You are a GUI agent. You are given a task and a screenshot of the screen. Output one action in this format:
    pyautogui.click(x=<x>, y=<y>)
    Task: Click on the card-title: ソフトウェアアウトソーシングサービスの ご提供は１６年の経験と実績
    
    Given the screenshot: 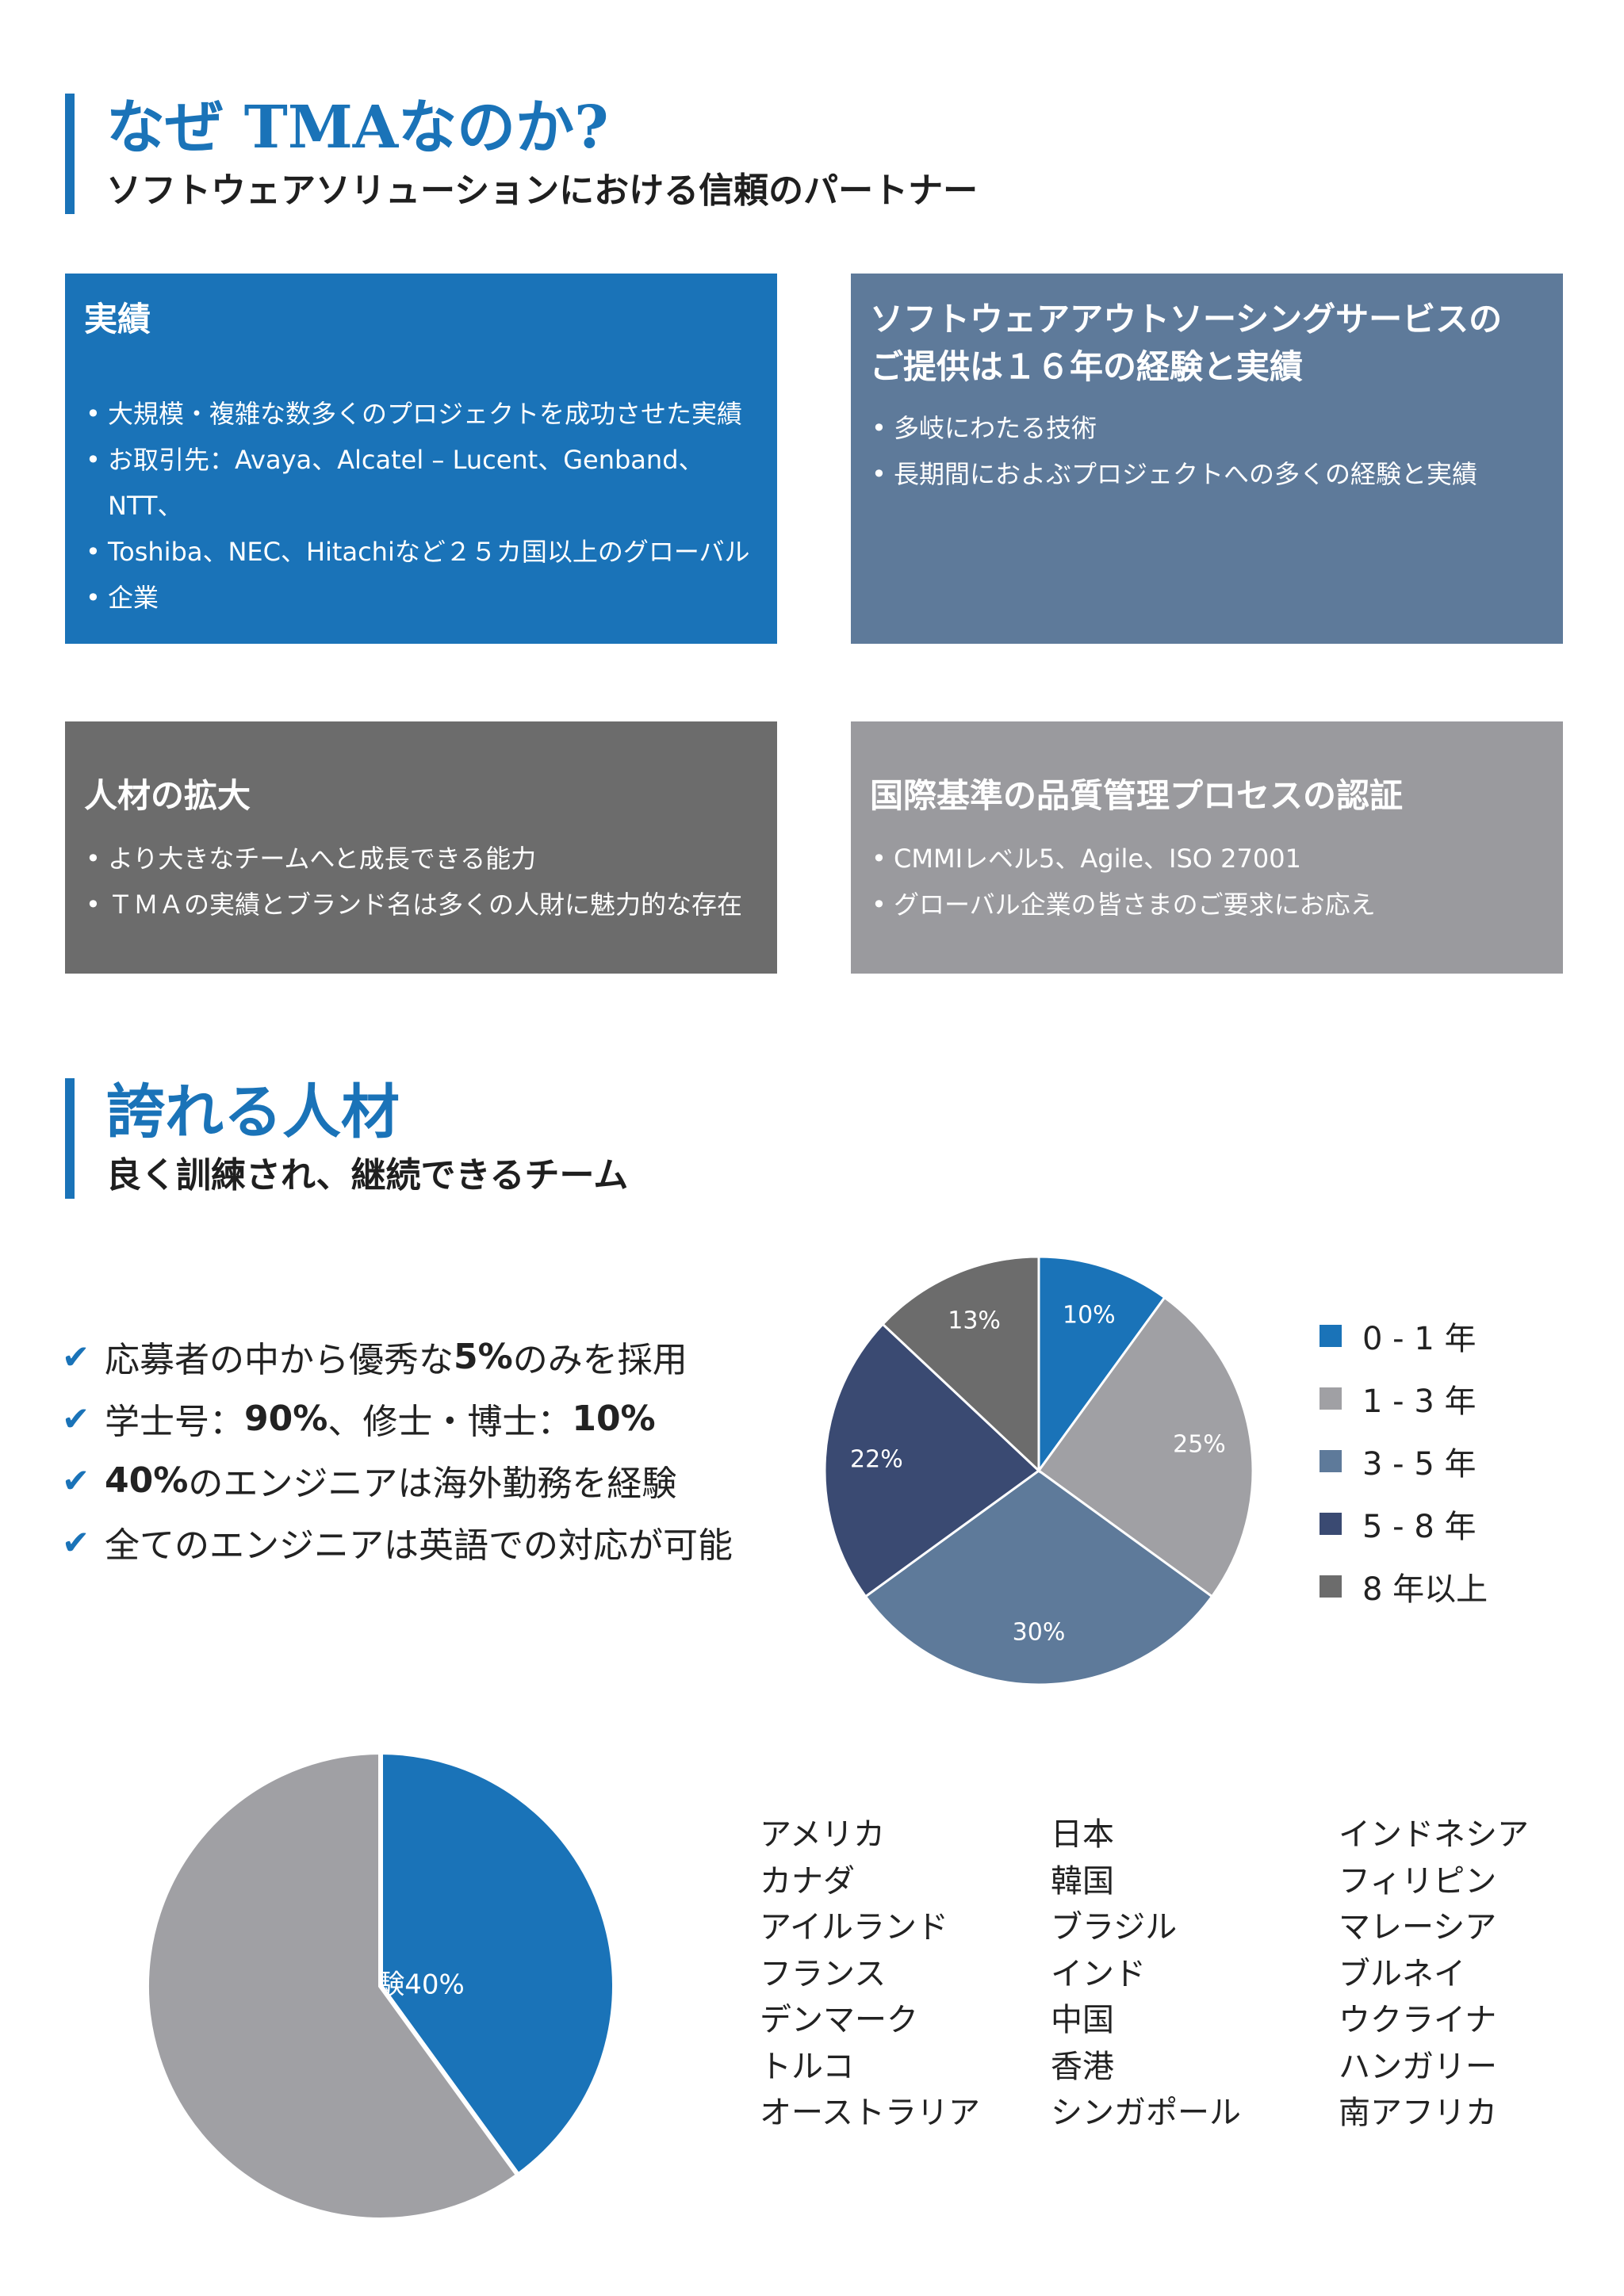 What is the action you would take?
    pyautogui.click(x=1186, y=343)
    